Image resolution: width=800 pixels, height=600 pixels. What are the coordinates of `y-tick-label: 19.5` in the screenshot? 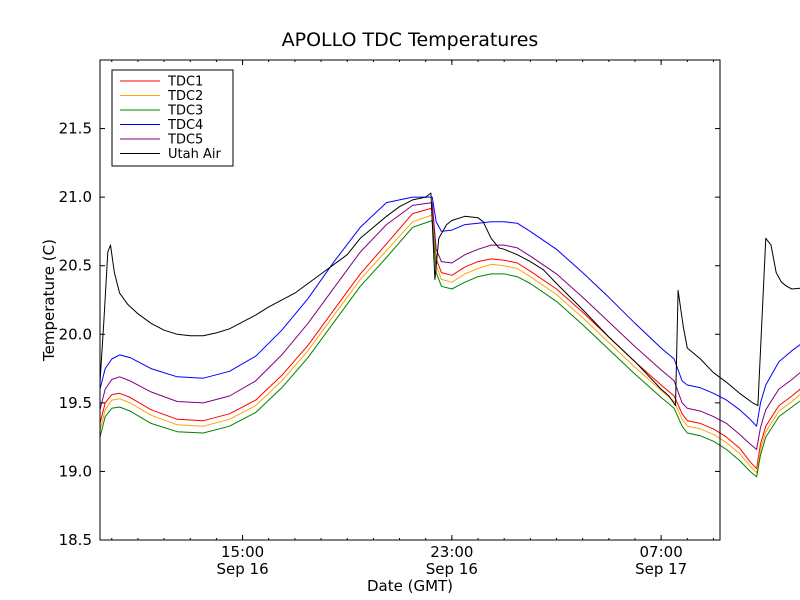 It's located at (75, 403).